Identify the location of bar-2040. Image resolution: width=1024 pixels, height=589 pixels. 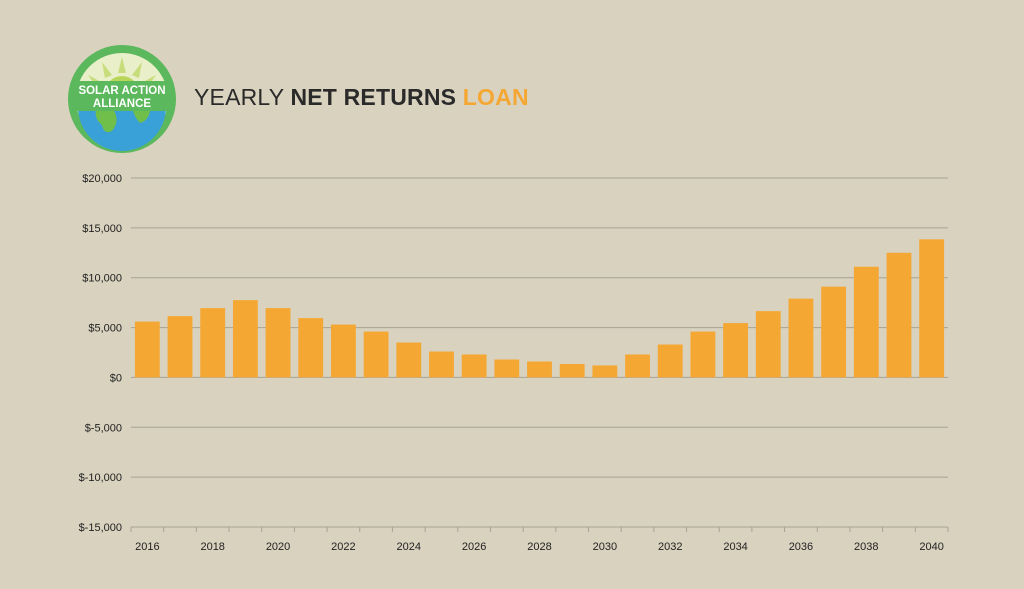
(932, 308).